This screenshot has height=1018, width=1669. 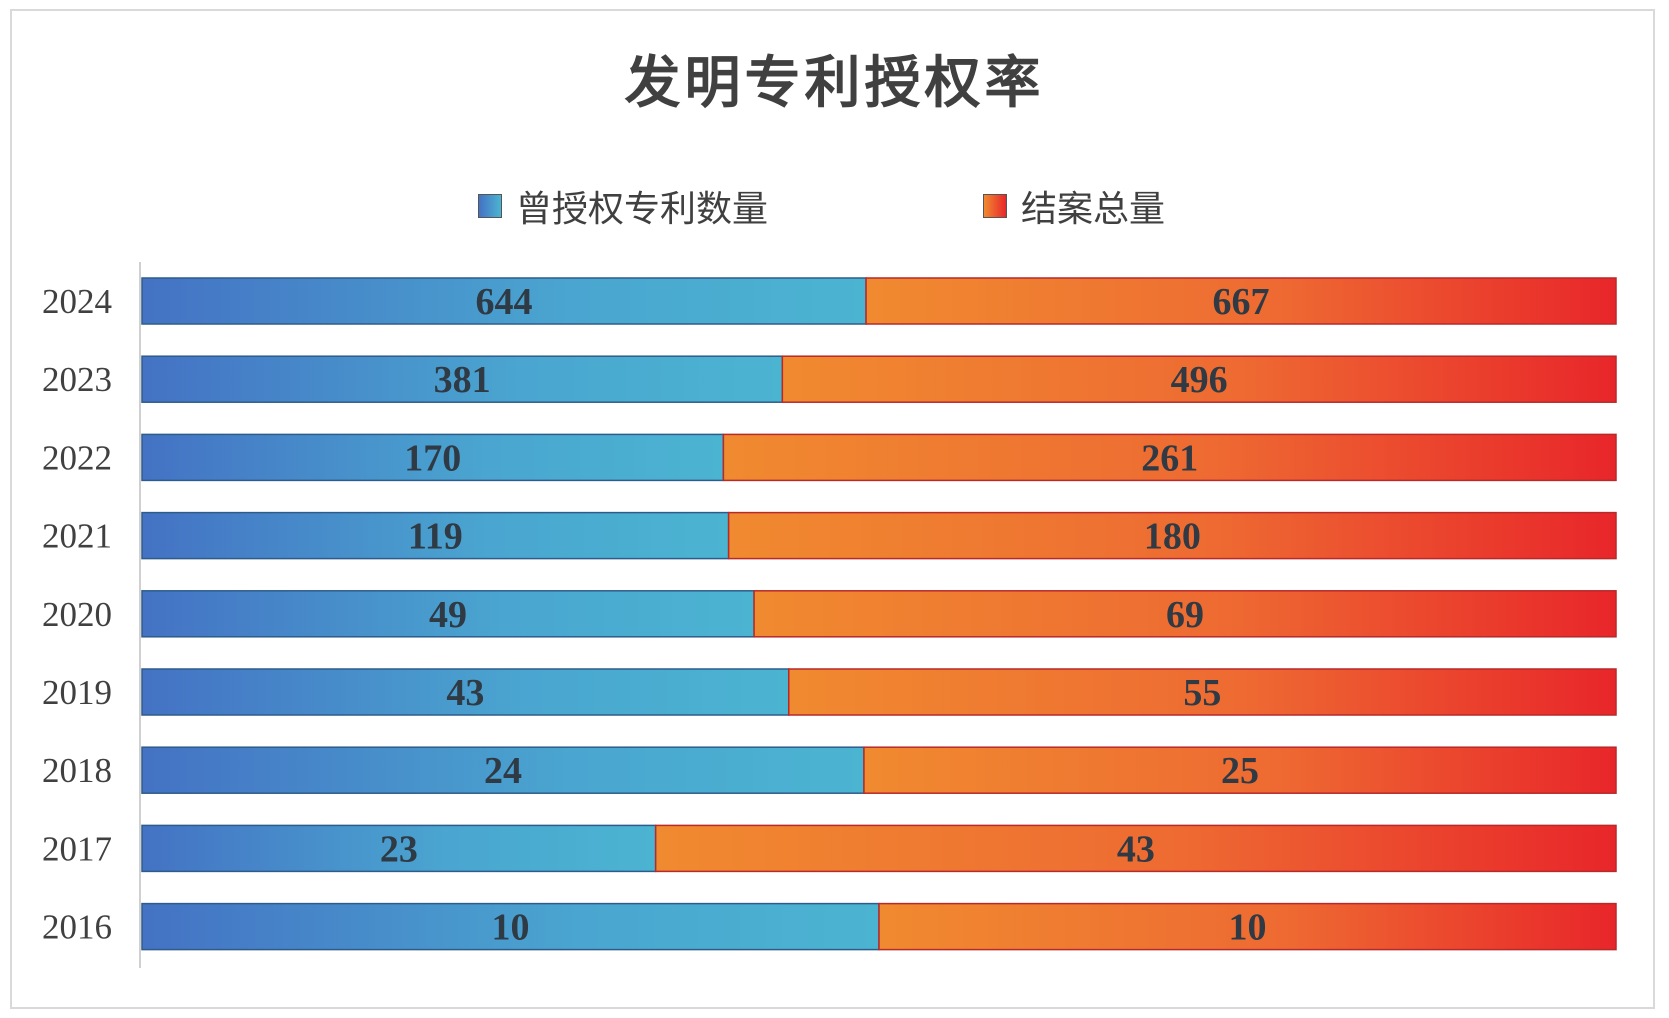 I want to click on y-tick-label-2021: 2021, so click(x=77, y=536).